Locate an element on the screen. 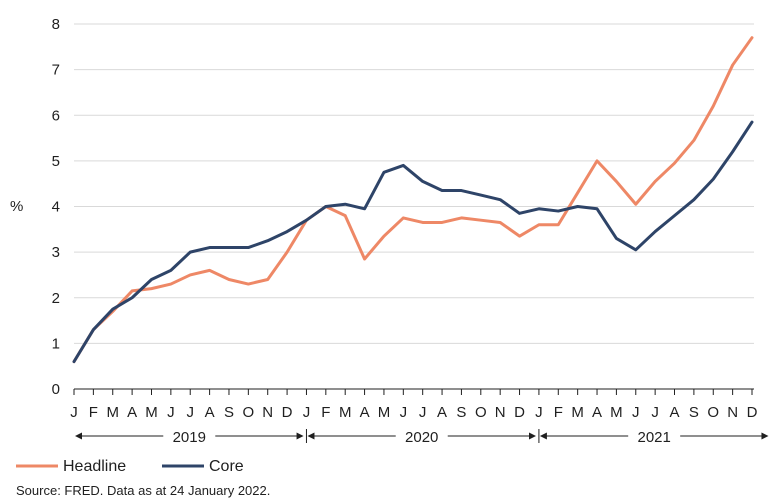 The height and width of the screenshot is (503, 776). legend-label-headline: Headline is located at coordinates (94, 466).